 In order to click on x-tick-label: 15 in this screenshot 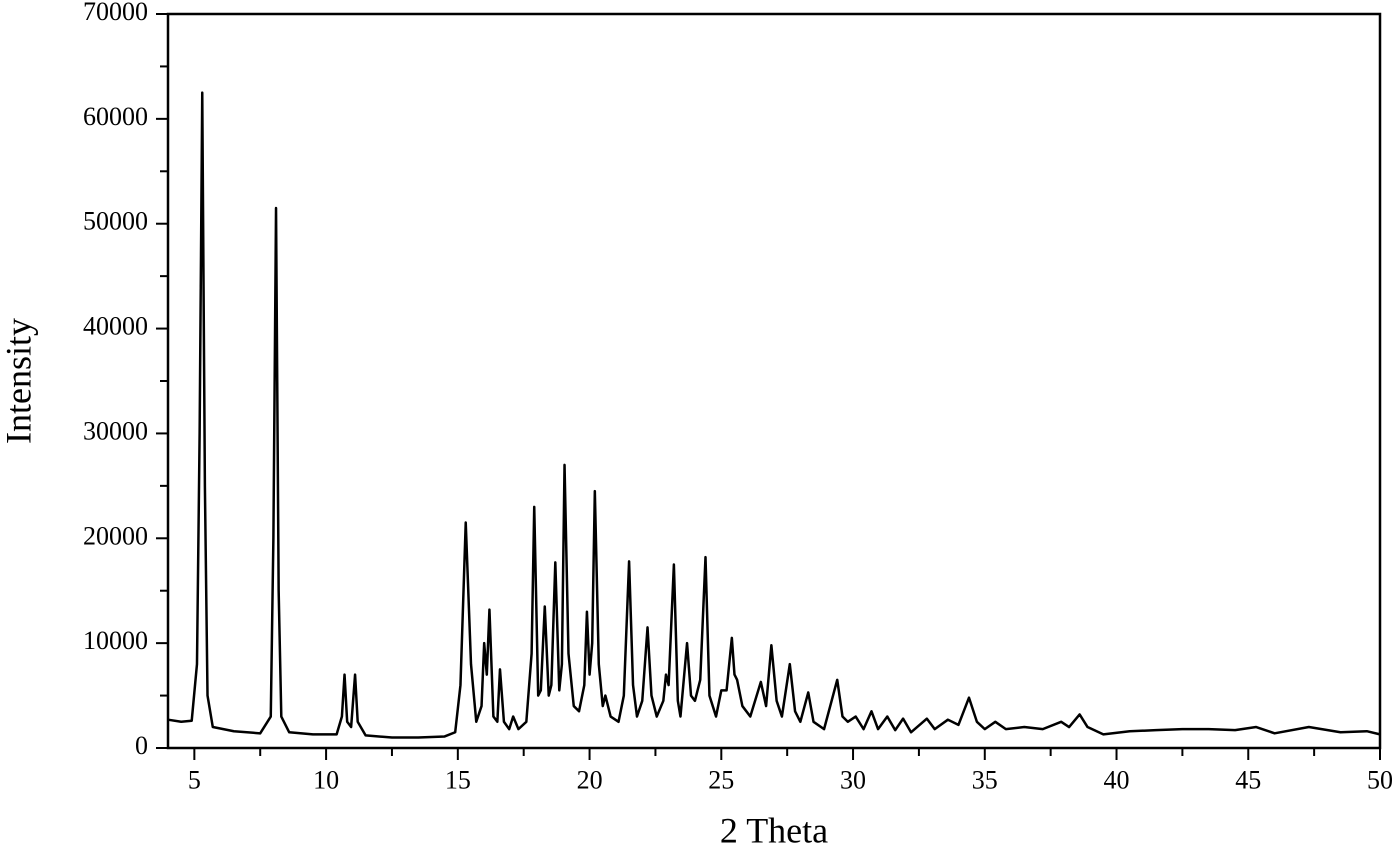, I will do `click(458, 779)`.